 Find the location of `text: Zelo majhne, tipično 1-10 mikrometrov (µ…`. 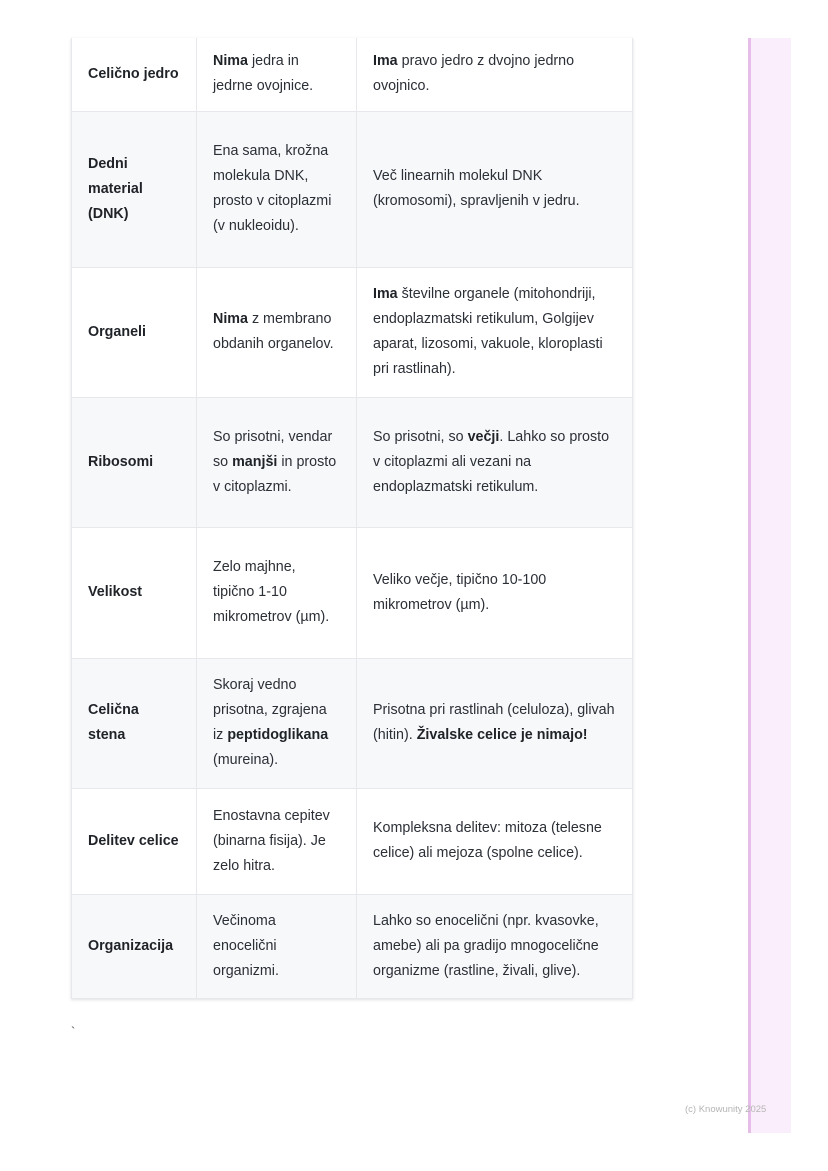

text: Zelo majhne, tipično 1-10 mikrometrov (µ… is located at coordinates (271, 592).